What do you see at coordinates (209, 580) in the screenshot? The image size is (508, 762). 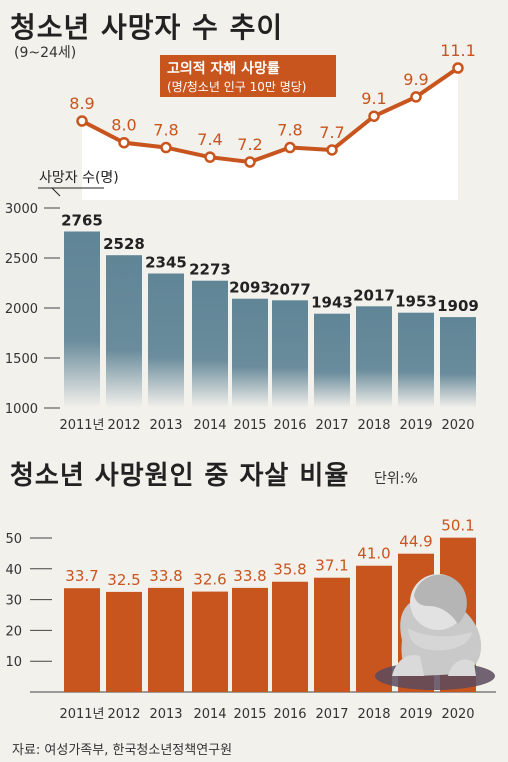 I see `ratio-data-label: 32.6` at bounding box center [209, 580].